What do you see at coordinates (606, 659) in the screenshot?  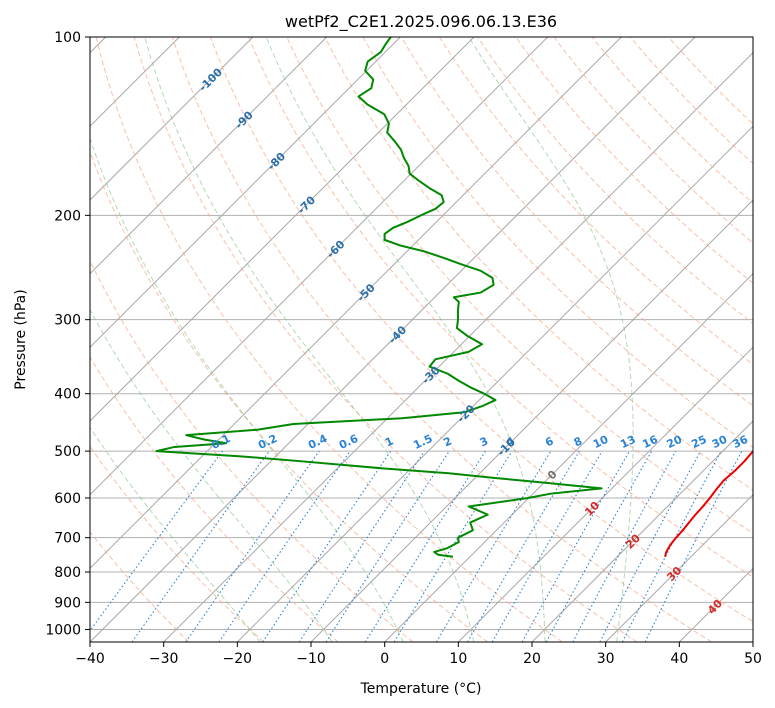 I see `x-tick-label: 30` at bounding box center [606, 659].